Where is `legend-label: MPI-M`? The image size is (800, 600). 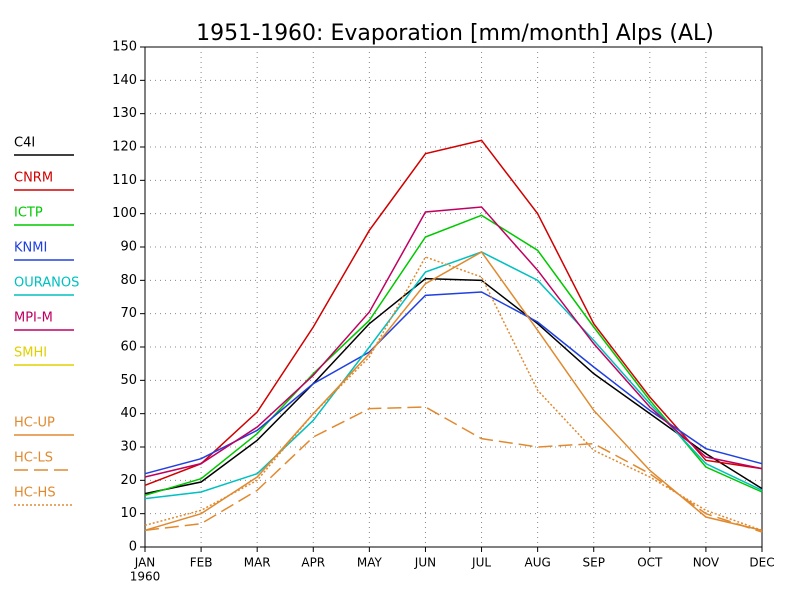
legend-label: MPI-M is located at coordinates (33, 318).